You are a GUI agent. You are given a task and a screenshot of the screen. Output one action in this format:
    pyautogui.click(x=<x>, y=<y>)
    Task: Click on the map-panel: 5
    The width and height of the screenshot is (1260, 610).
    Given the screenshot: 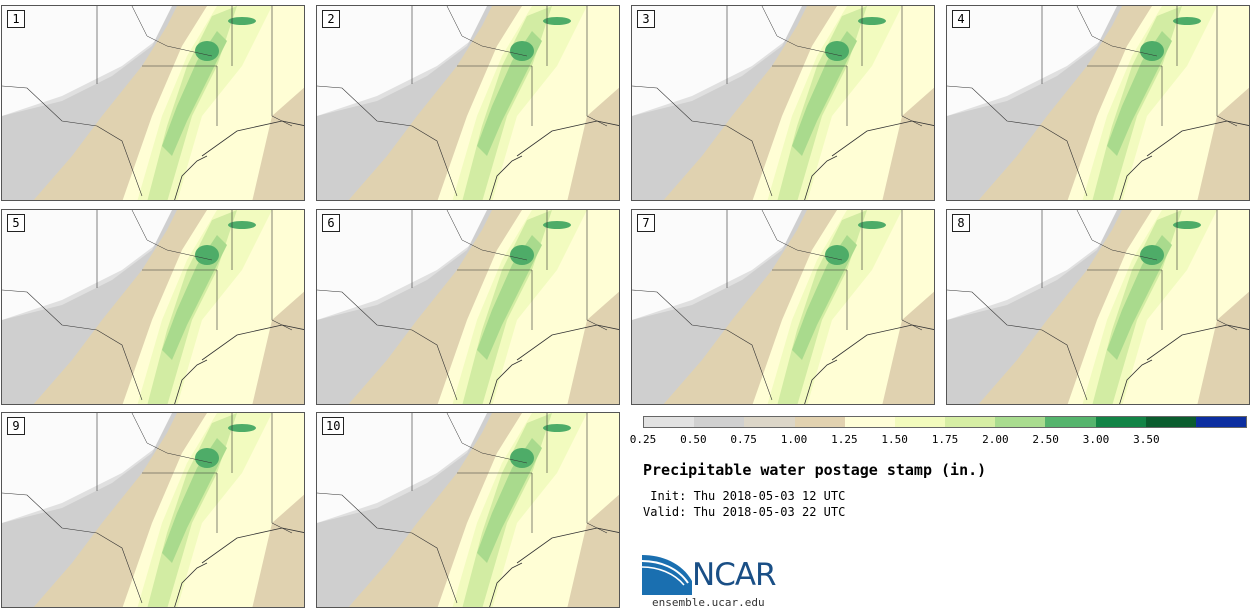 What is the action you would take?
    pyautogui.click(x=153, y=307)
    